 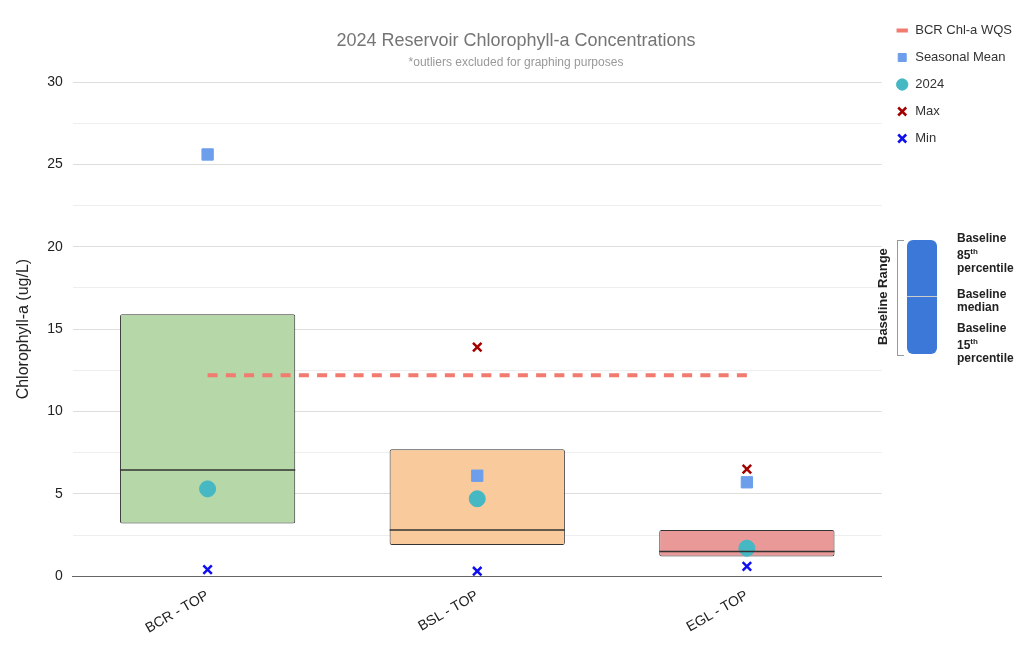 I want to click on legend-label: 2024, so click(x=930, y=84).